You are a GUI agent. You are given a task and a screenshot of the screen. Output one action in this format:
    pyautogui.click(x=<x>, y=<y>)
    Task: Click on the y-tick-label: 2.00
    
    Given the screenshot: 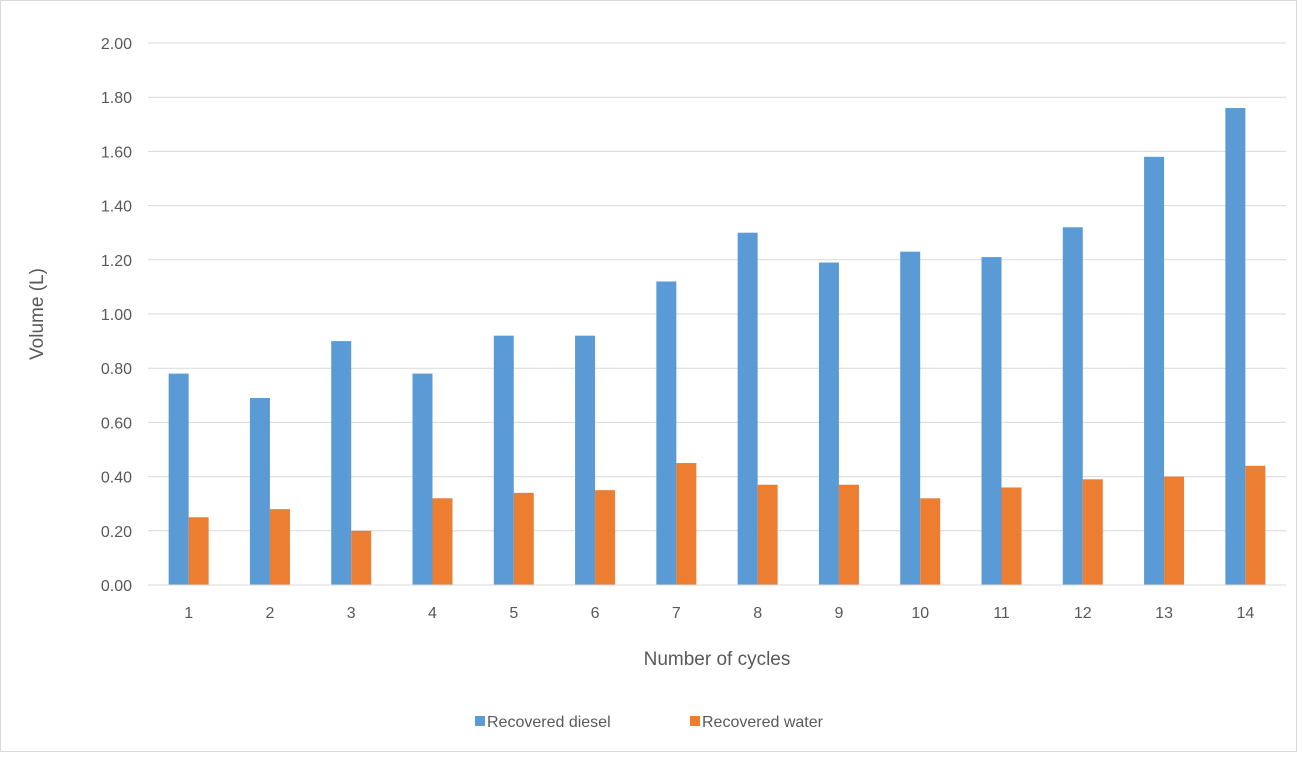 What is the action you would take?
    pyautogui.click(x=116, y=44)
    